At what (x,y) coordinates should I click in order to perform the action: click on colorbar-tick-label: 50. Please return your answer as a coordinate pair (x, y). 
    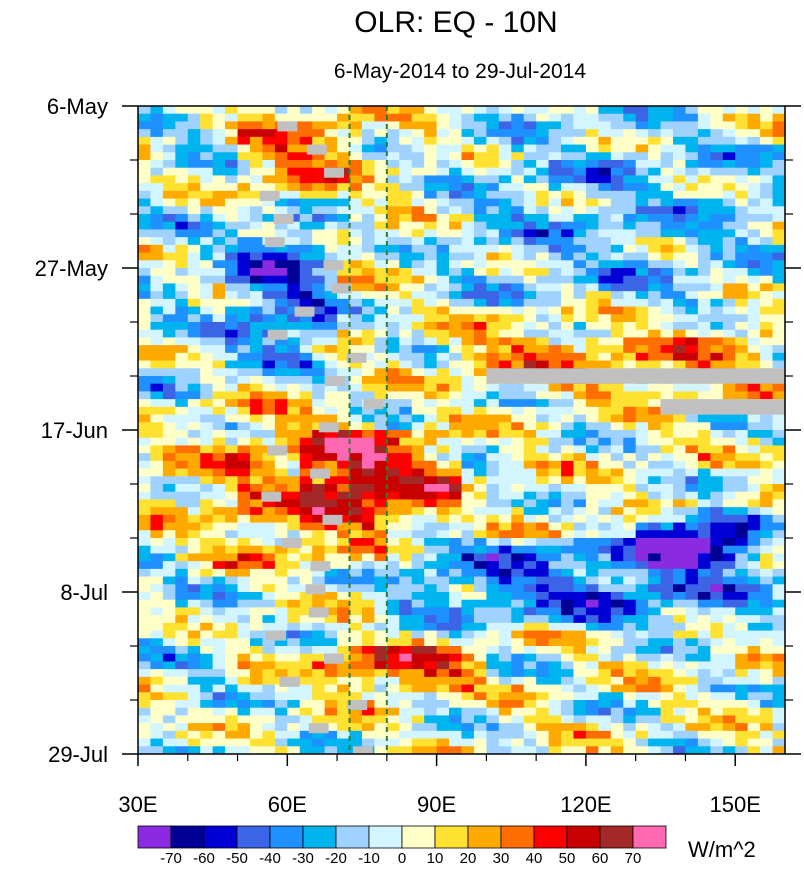
    Looking at the image, I should click on (567, 858).